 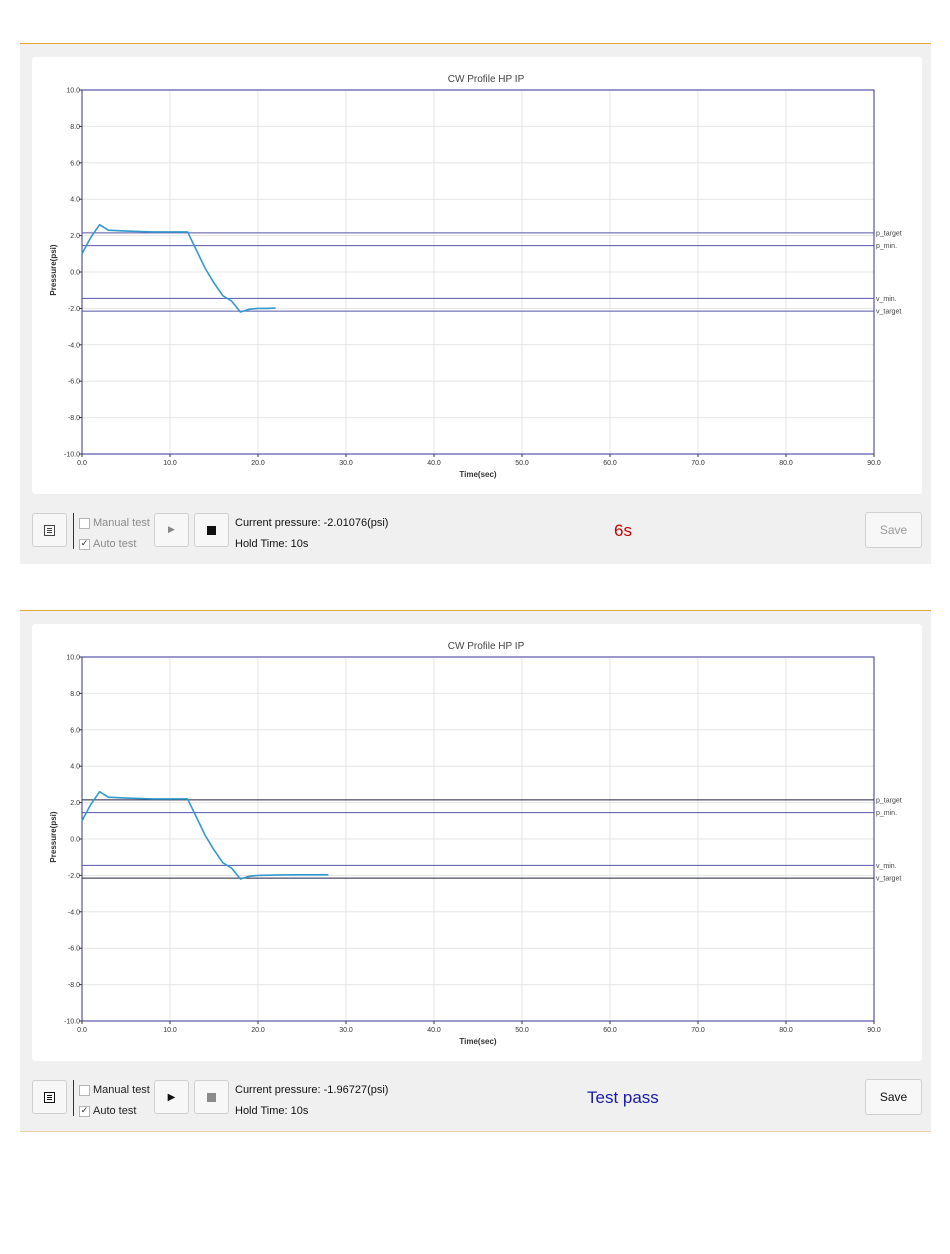 What do you see at coordinates (312, 523) in the screenshot?
I see `current-pressure-text: Current pressure: -2.01076(psi)` at bounding box center [312, 523].